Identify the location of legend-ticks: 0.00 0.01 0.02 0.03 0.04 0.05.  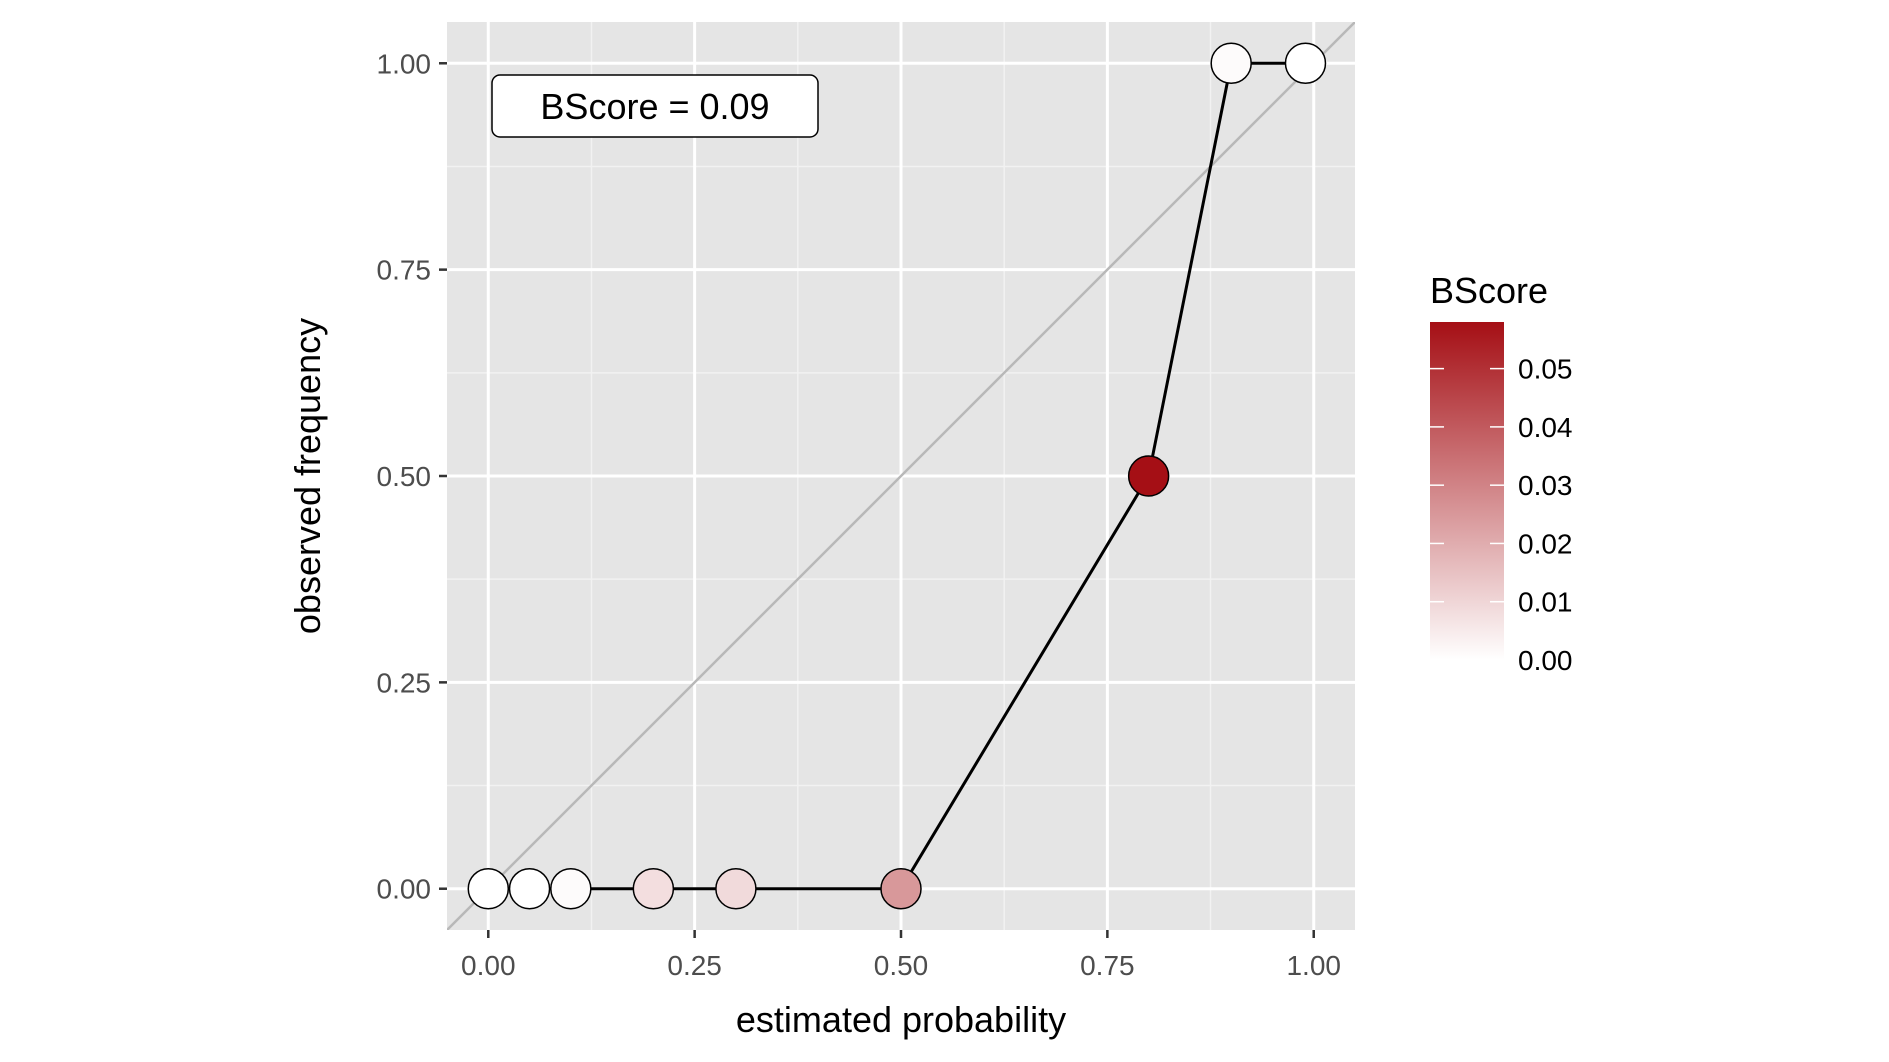
(1501, 515).